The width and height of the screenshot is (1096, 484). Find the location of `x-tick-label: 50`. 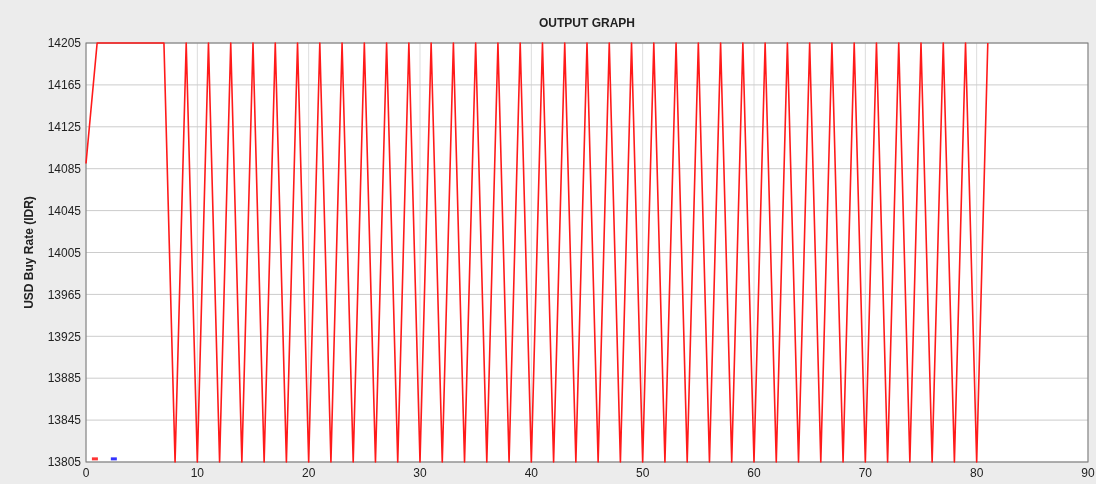

x-tick-label: 50 is located at coordinates (642, 473).